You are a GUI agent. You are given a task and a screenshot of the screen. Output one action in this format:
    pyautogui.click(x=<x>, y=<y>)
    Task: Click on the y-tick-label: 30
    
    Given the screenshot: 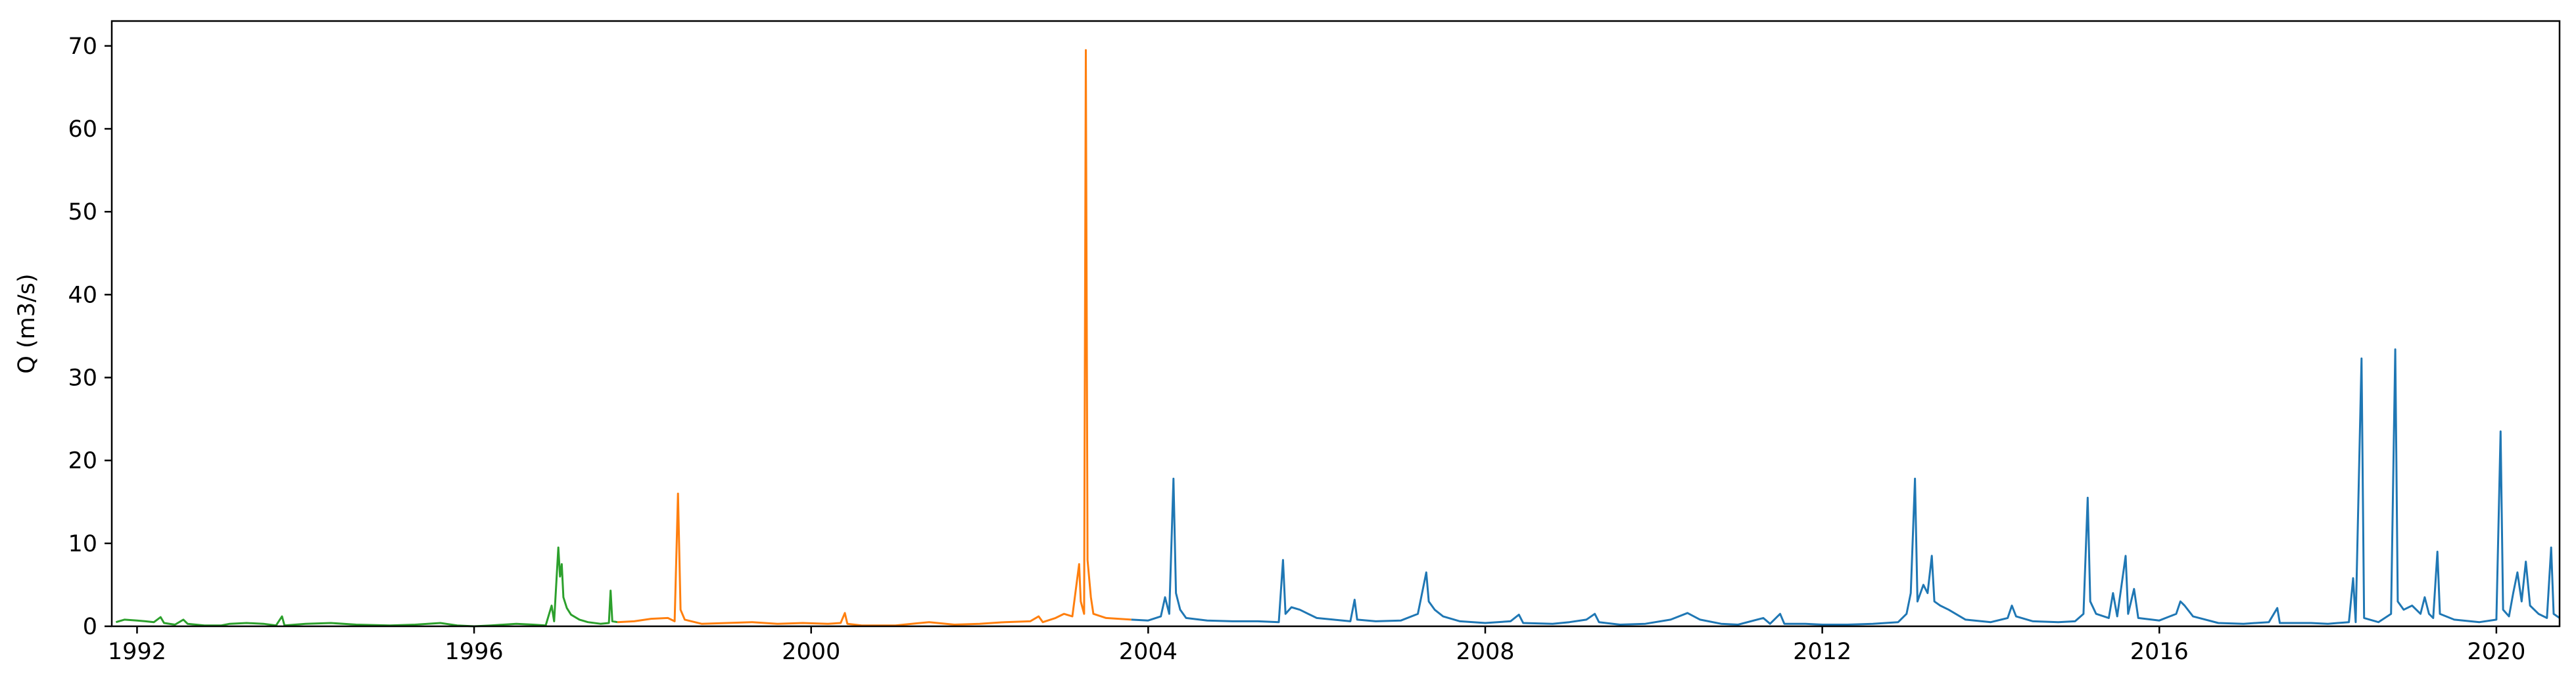 What is the action you would take?
    pyautogui.click(x=83, y=378)
    